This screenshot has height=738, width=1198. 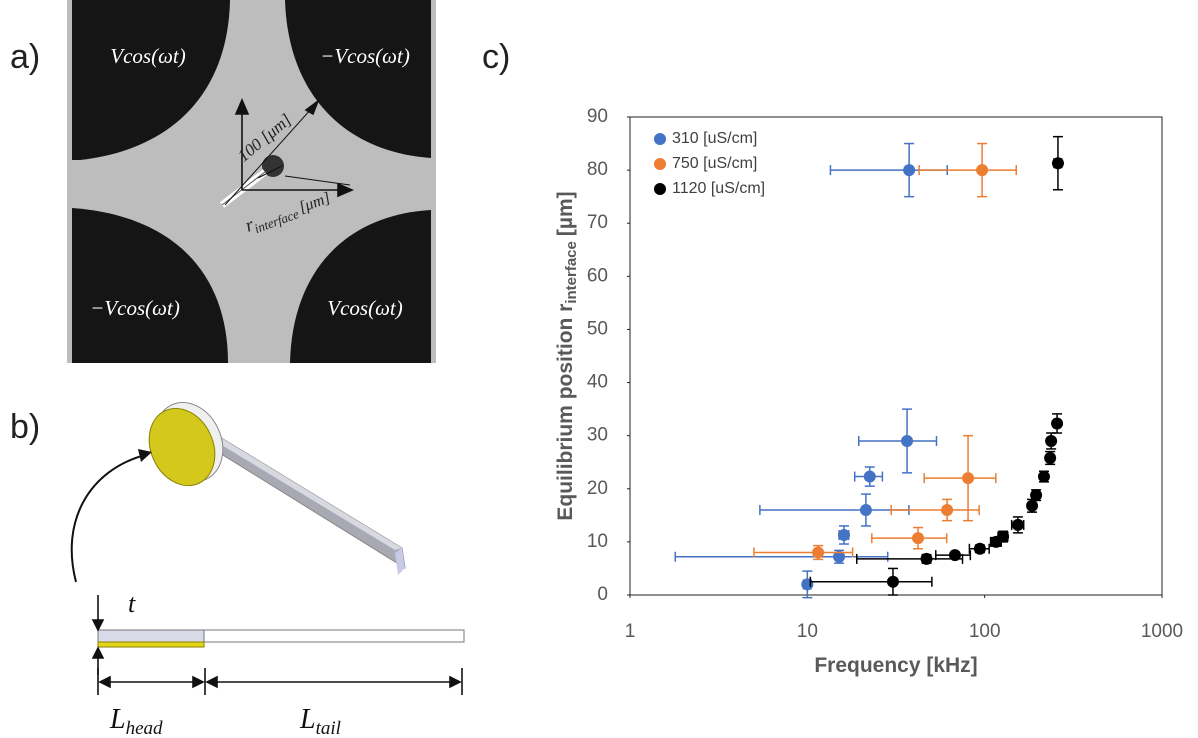 What do you see at coordinates (718, 188) in the screenshot?
I see `legend-label: 1120 [uS/cm]` at bounding box center [718, 188].